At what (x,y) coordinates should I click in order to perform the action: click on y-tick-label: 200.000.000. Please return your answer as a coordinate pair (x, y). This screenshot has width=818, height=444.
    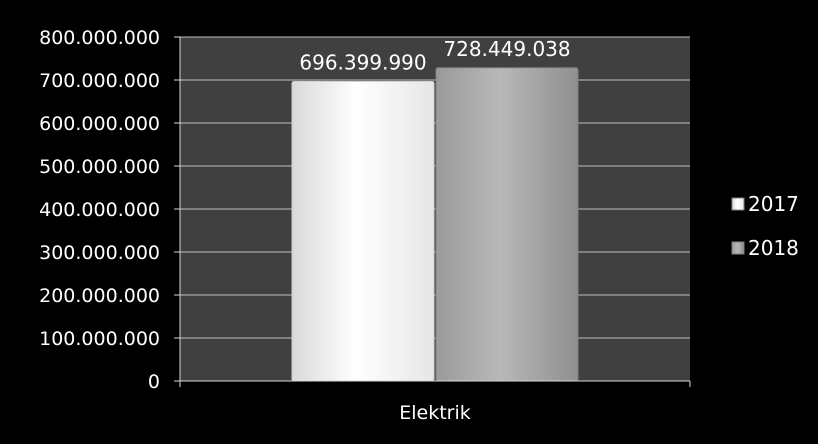
    Looking at the image, I should click on (99, 296).